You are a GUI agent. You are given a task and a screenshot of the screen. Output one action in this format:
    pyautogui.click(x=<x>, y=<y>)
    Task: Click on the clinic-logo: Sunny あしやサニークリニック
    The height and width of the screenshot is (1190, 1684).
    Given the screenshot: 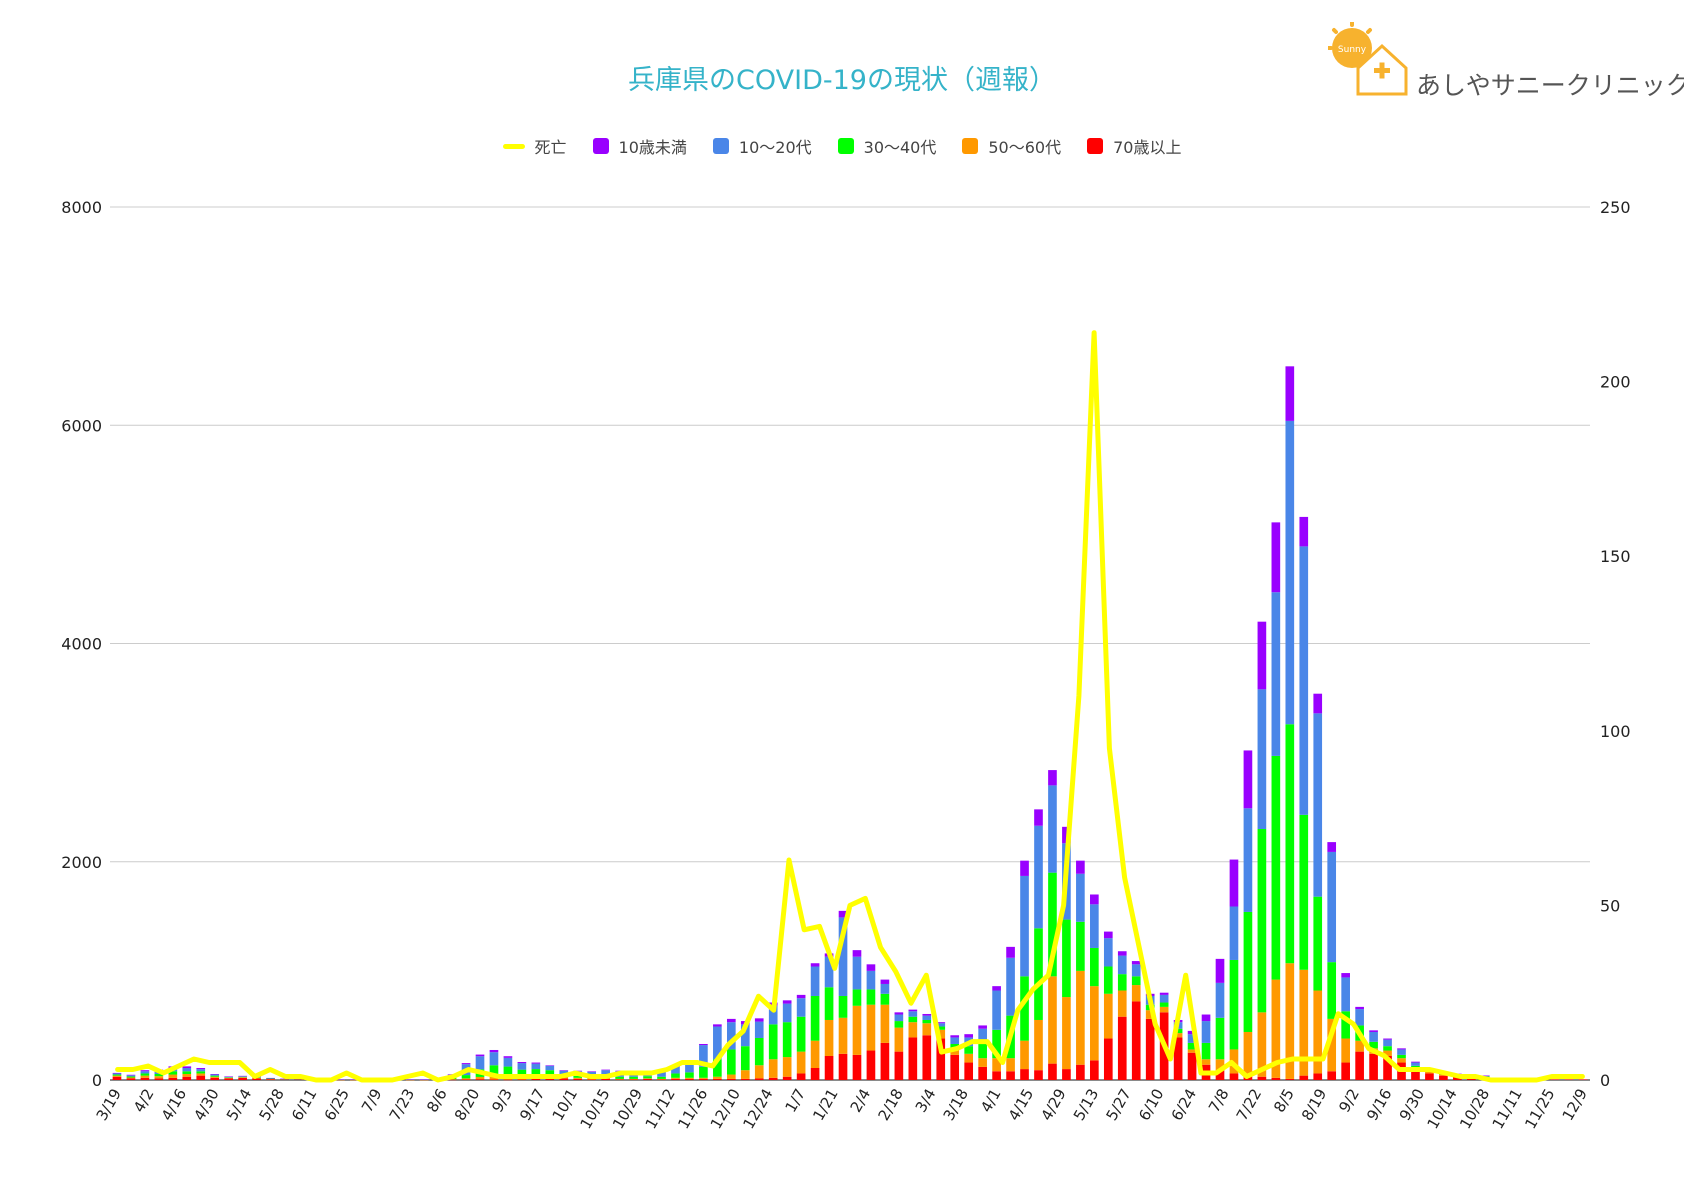 What is the action you would take?
    pyautogui.click(x=1505, y=61)
    